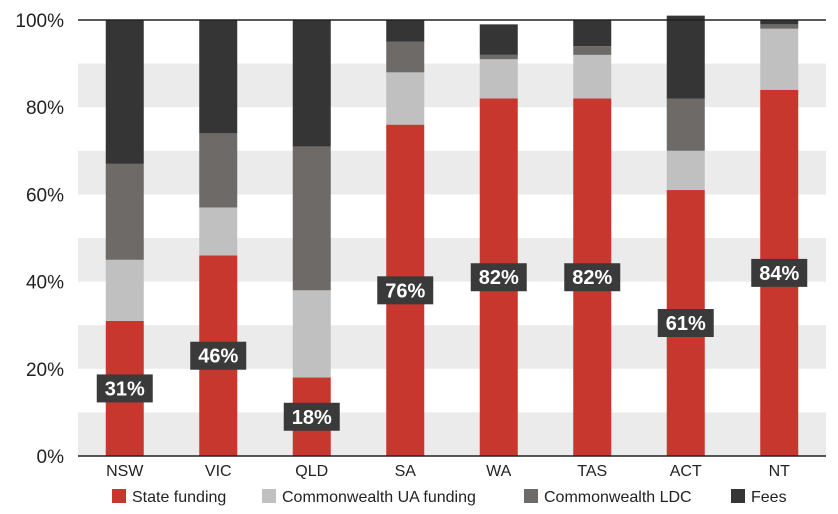 The image size is (838, 514). What do you see at coordinates (45, 108) in the screenshot?
I see `y-tick-label: 80%` at bounding box center [45, 108].